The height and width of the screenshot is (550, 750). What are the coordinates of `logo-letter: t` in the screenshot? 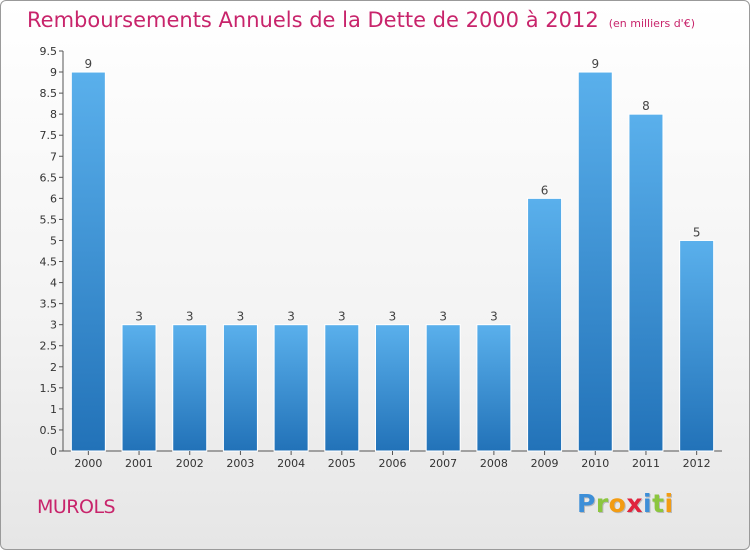 It's located at (658, 503).